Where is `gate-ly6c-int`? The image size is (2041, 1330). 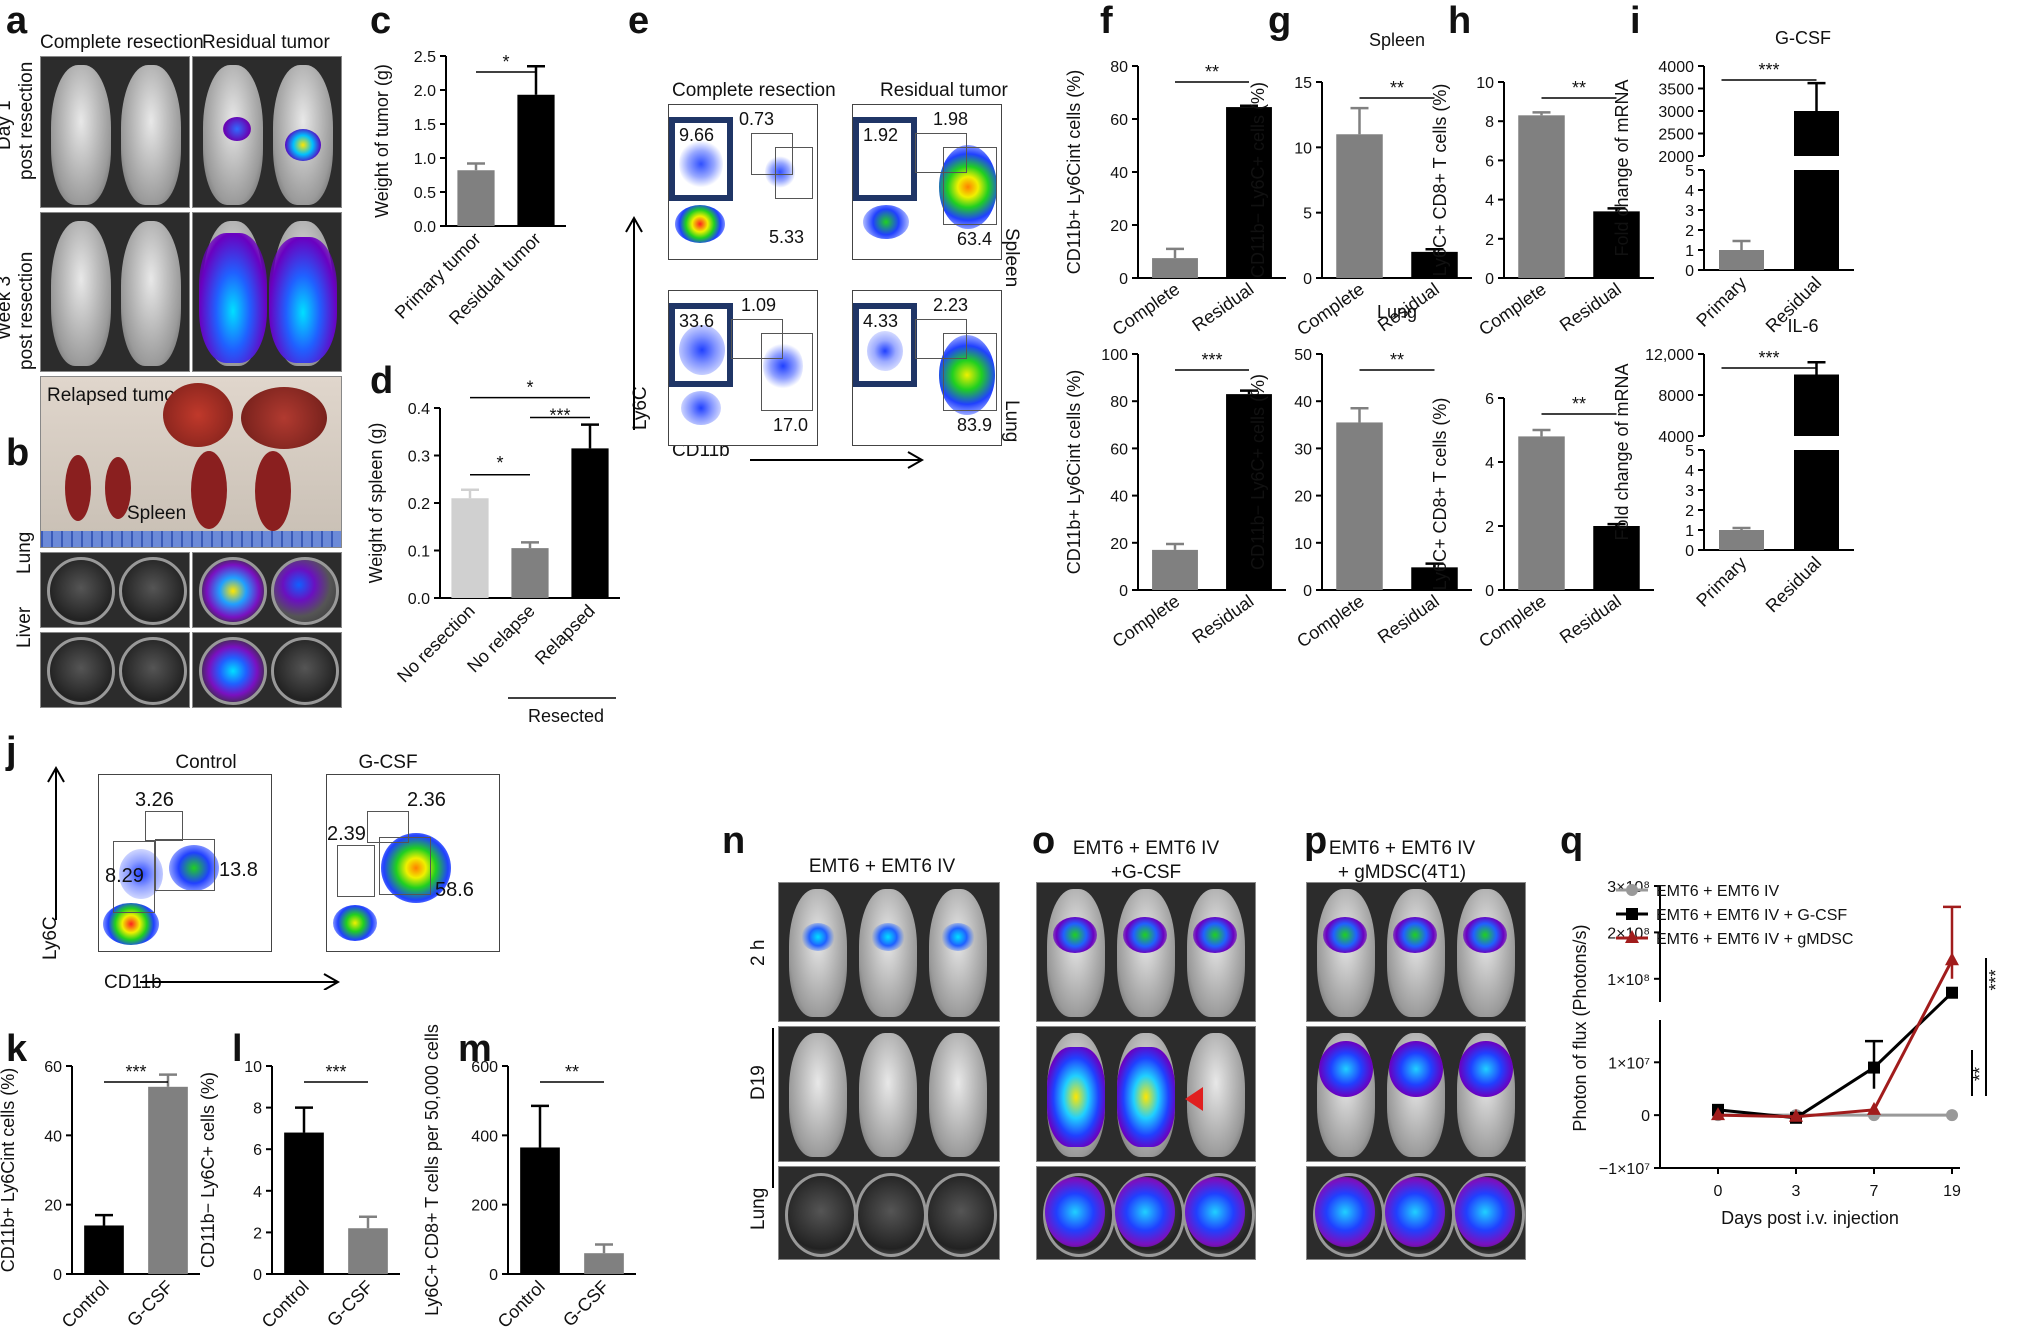 gate-ly6c-int is located at coordinates (941, 153).